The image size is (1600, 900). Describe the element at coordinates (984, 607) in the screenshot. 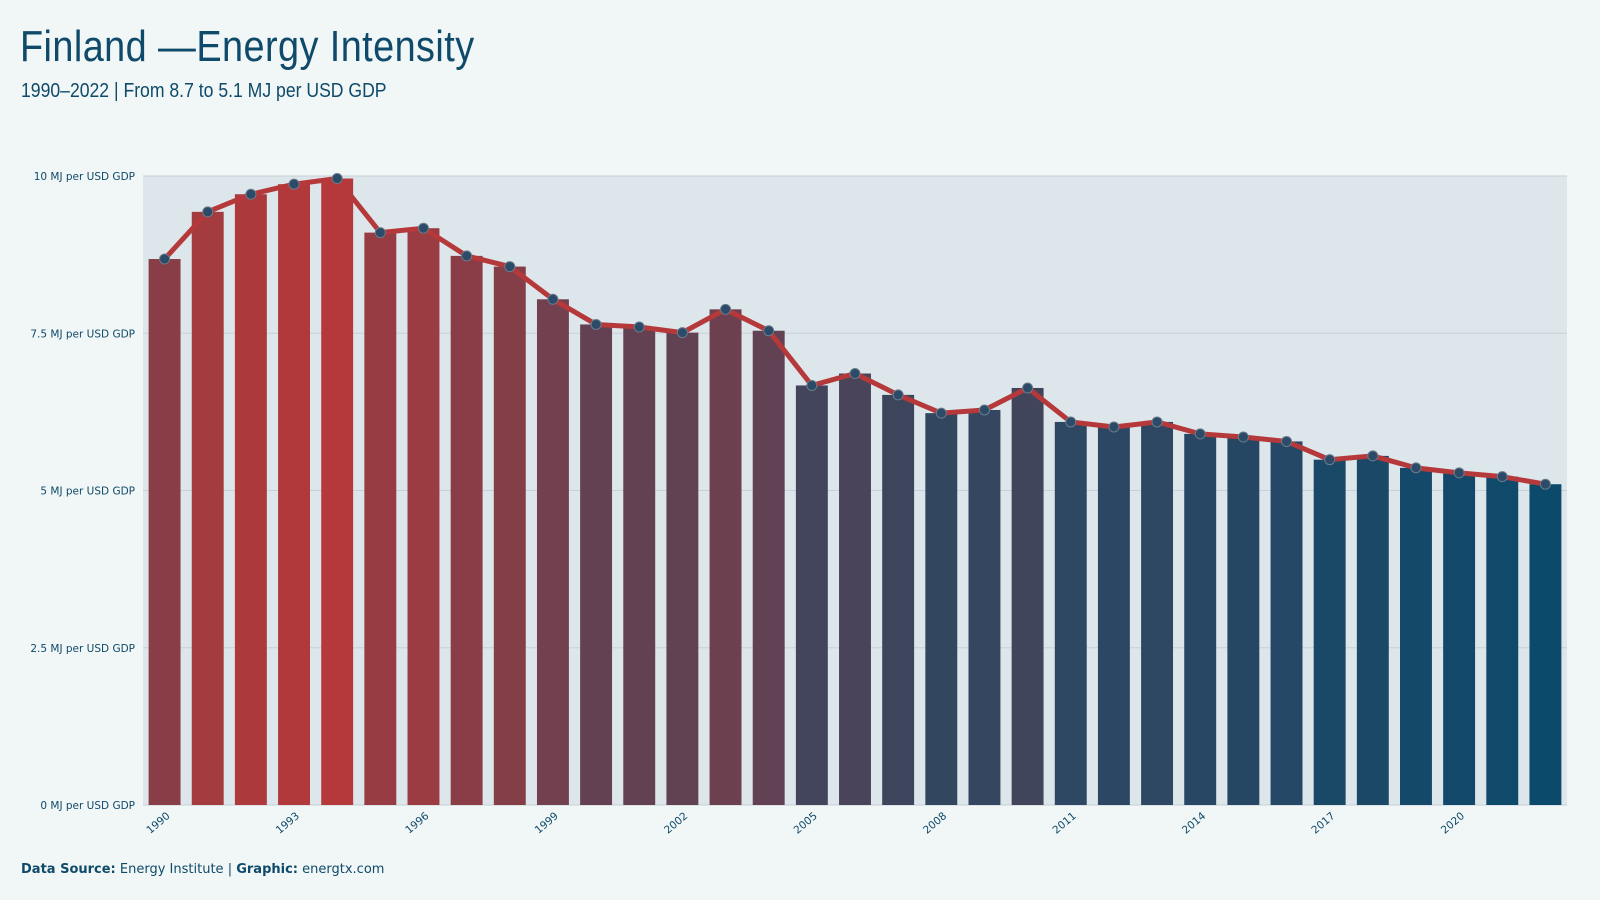

I see `bar-2009` at that location.